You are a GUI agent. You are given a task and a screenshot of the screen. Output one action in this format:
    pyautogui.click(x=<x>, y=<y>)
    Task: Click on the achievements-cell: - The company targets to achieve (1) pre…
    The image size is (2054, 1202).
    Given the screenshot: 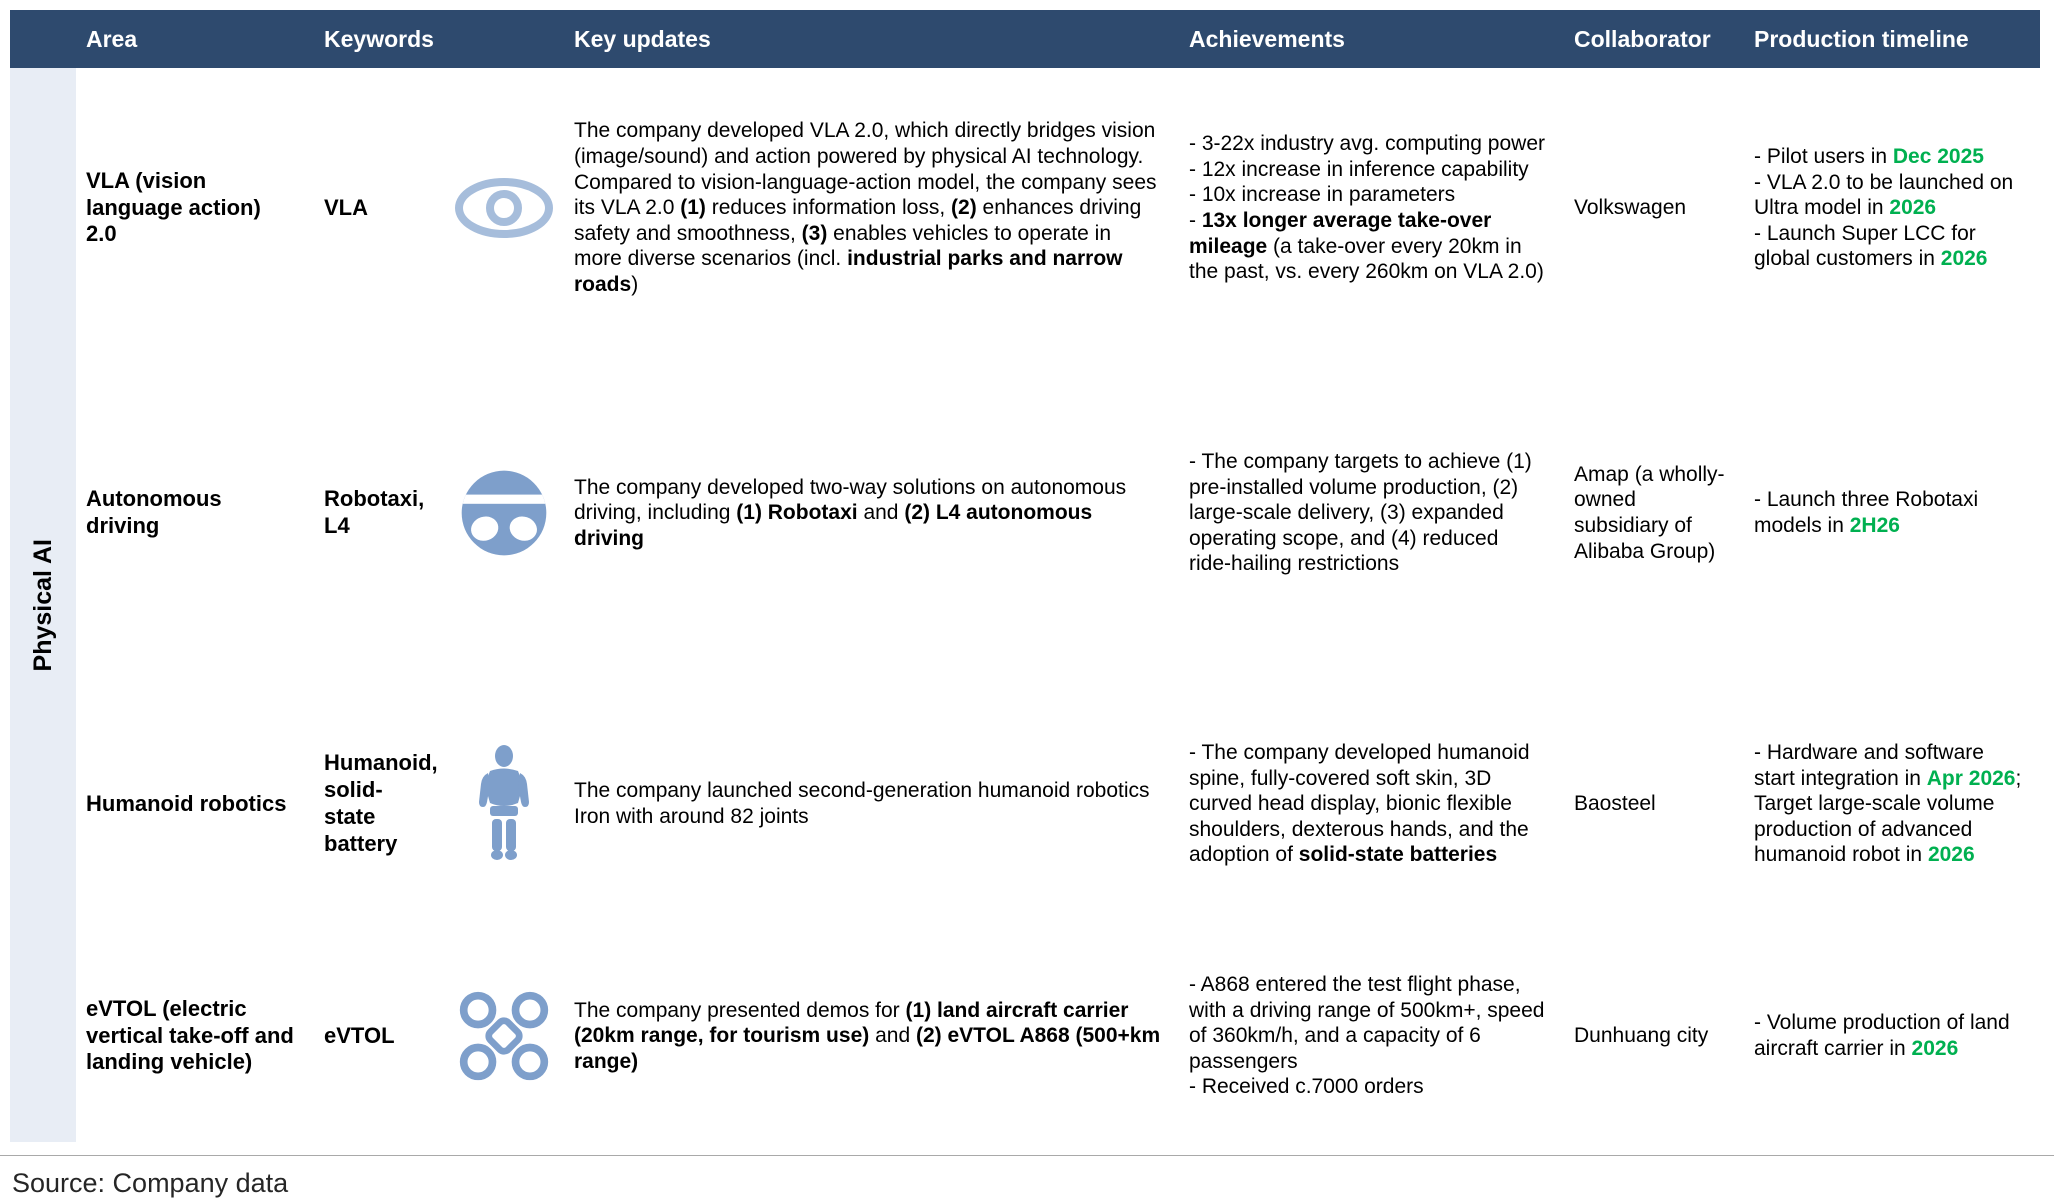 What is the action you would take?
    pyautogui.click(x=1371, y=513)
    